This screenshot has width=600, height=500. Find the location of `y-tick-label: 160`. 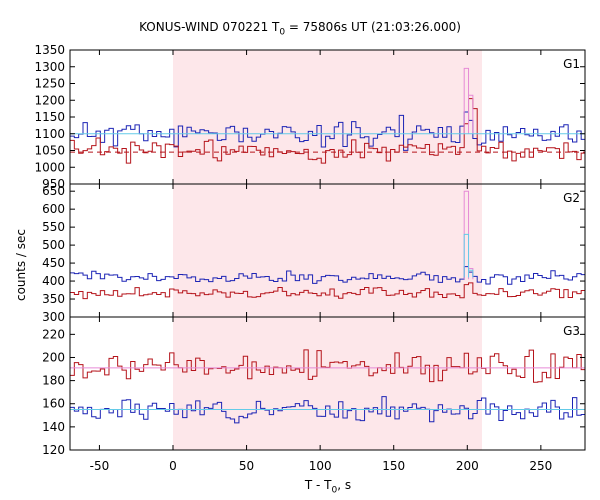

y-tick-label: 160 is located at coordinates (53, 404).